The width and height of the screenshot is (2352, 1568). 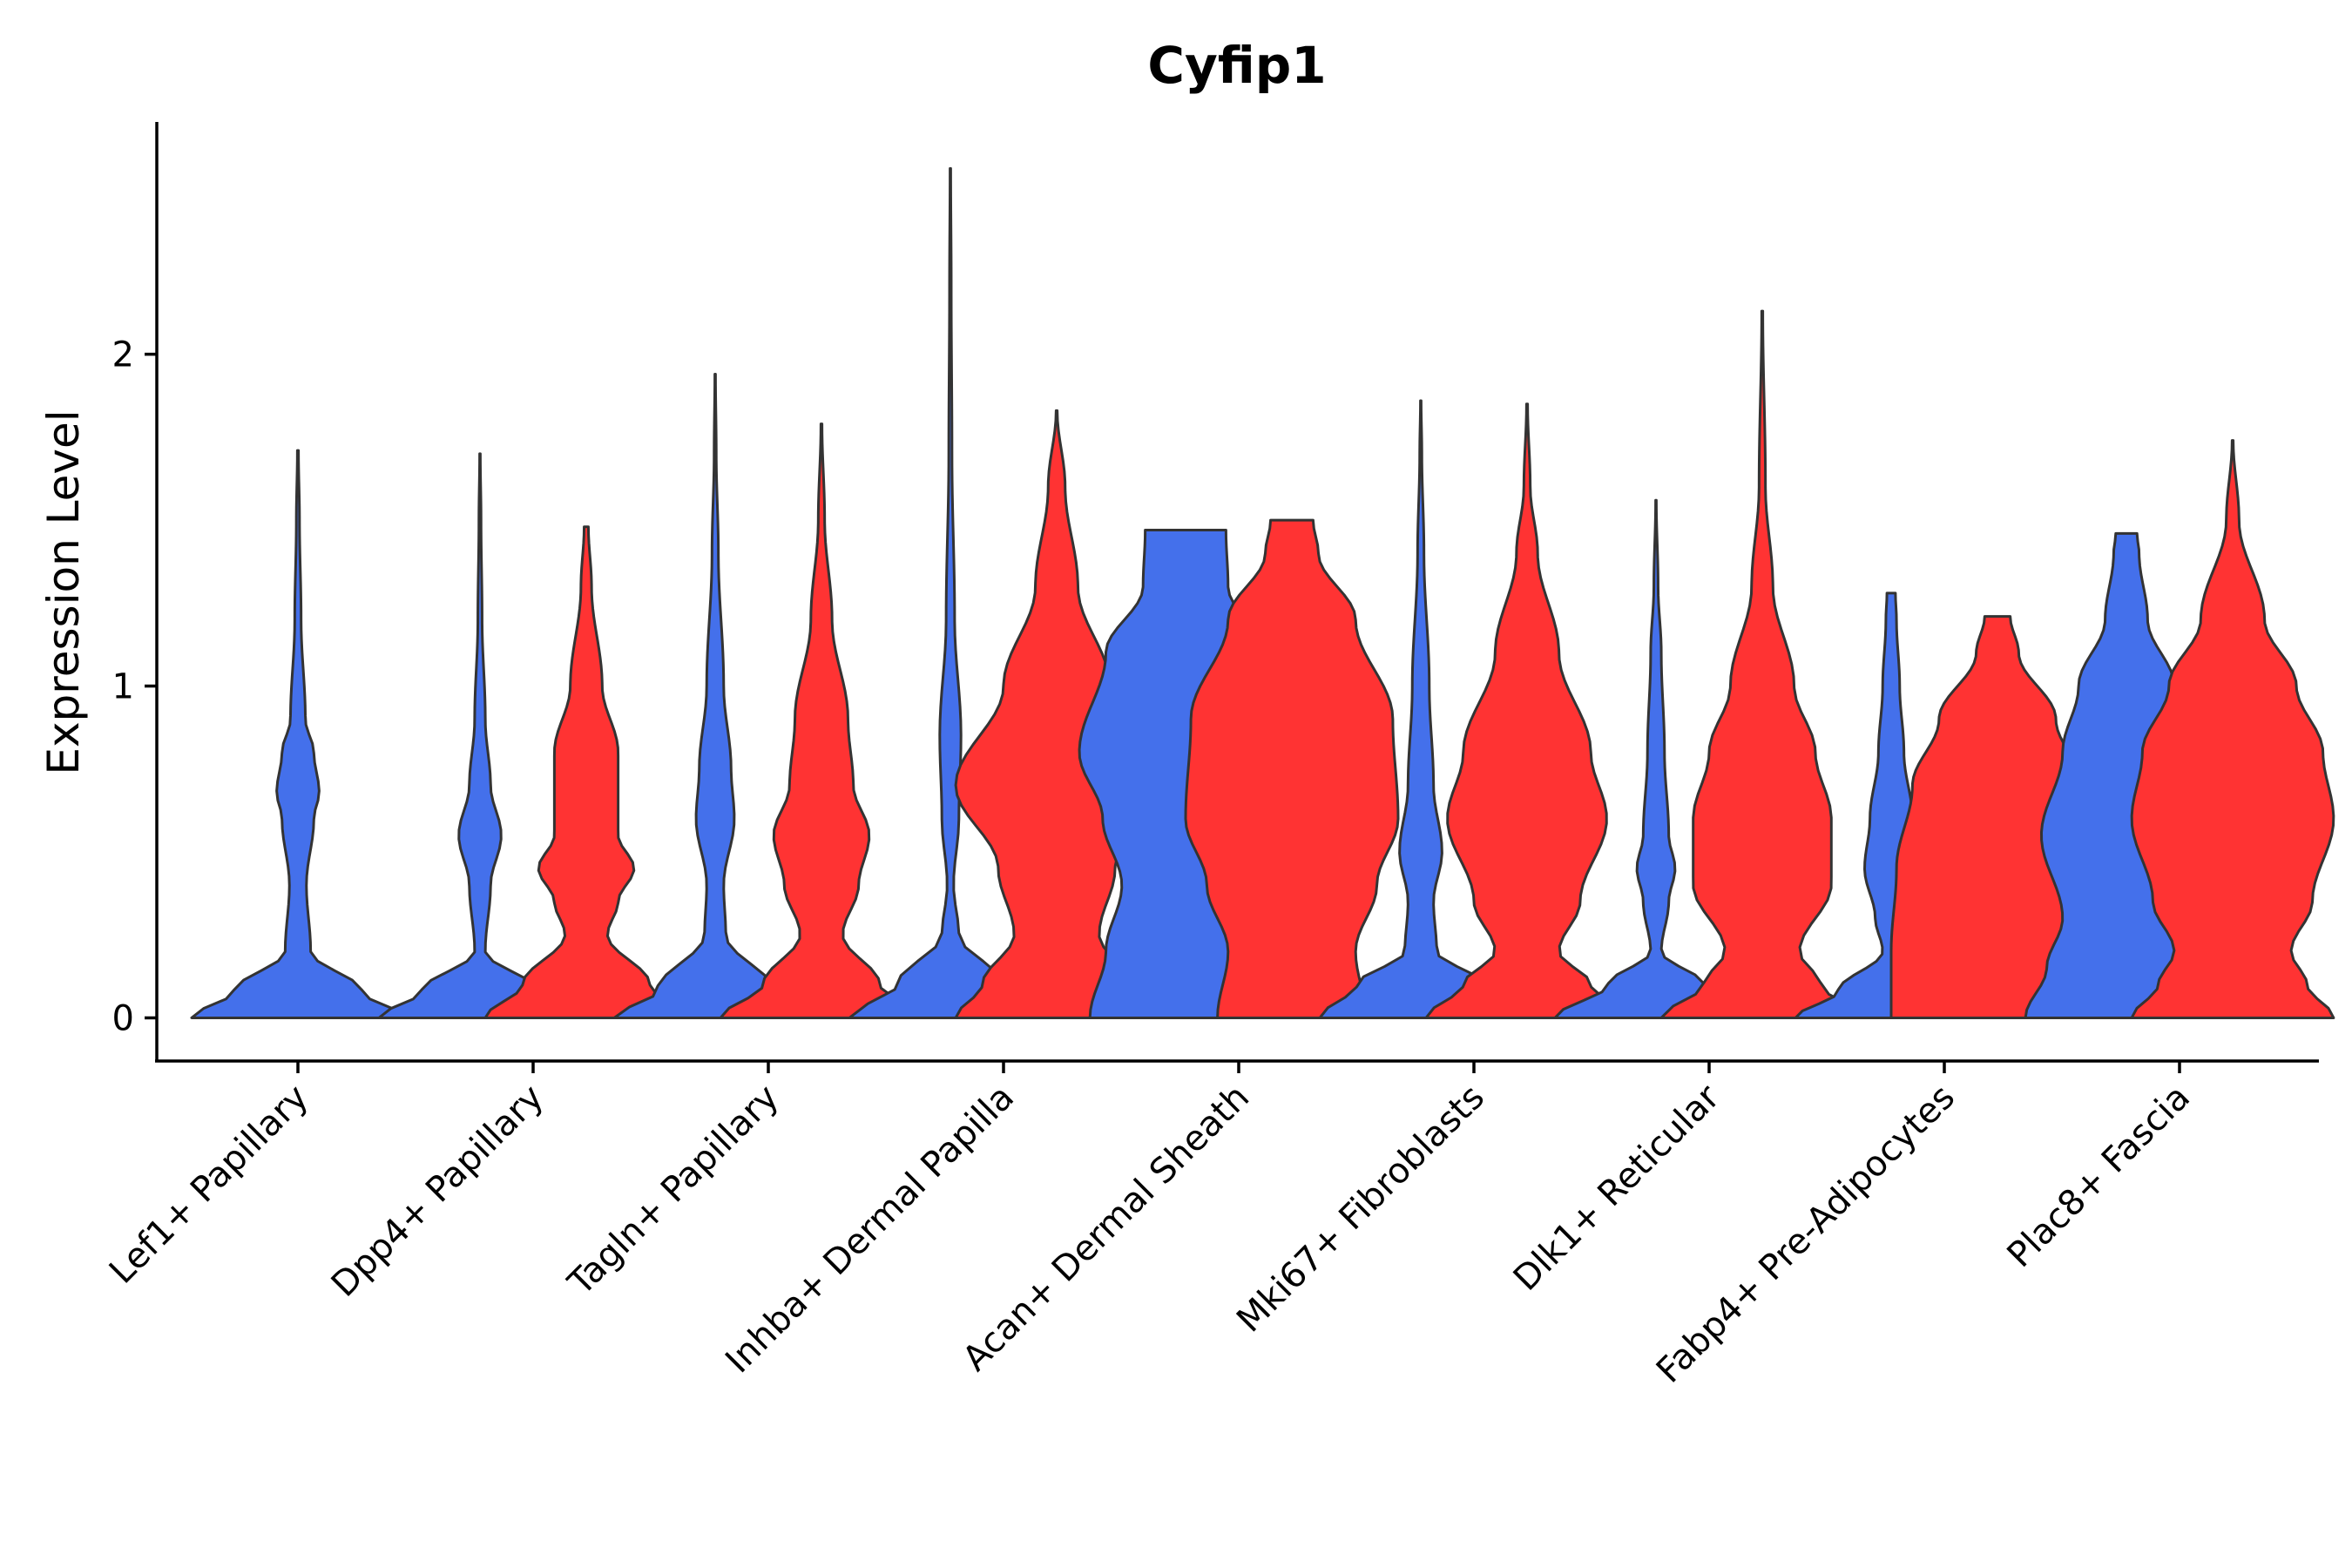 I want to click on x-tick-label: Tagln+ Papillary, so click(x=673, y=1191).